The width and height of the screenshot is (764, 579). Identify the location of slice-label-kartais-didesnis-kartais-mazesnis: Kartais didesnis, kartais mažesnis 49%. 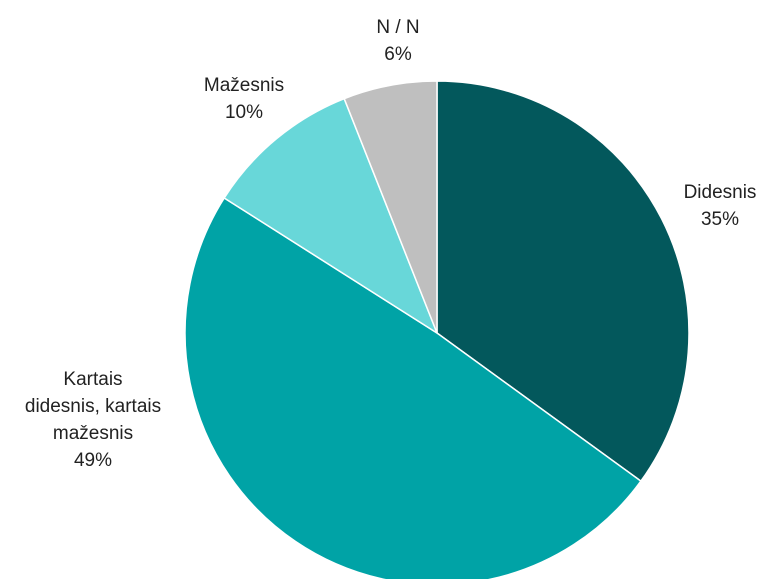
(93, 420).